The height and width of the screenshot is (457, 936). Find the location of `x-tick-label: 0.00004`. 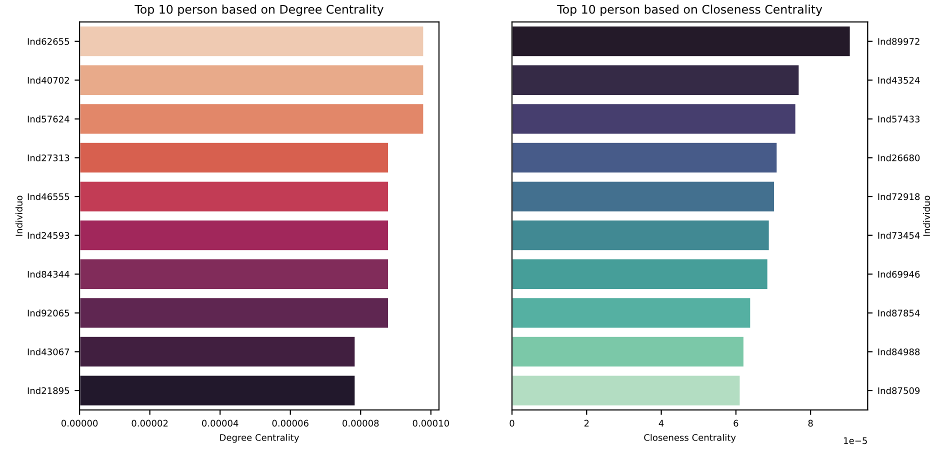

x-tick-label: 0.00004 is located at coordinates (220, 423).